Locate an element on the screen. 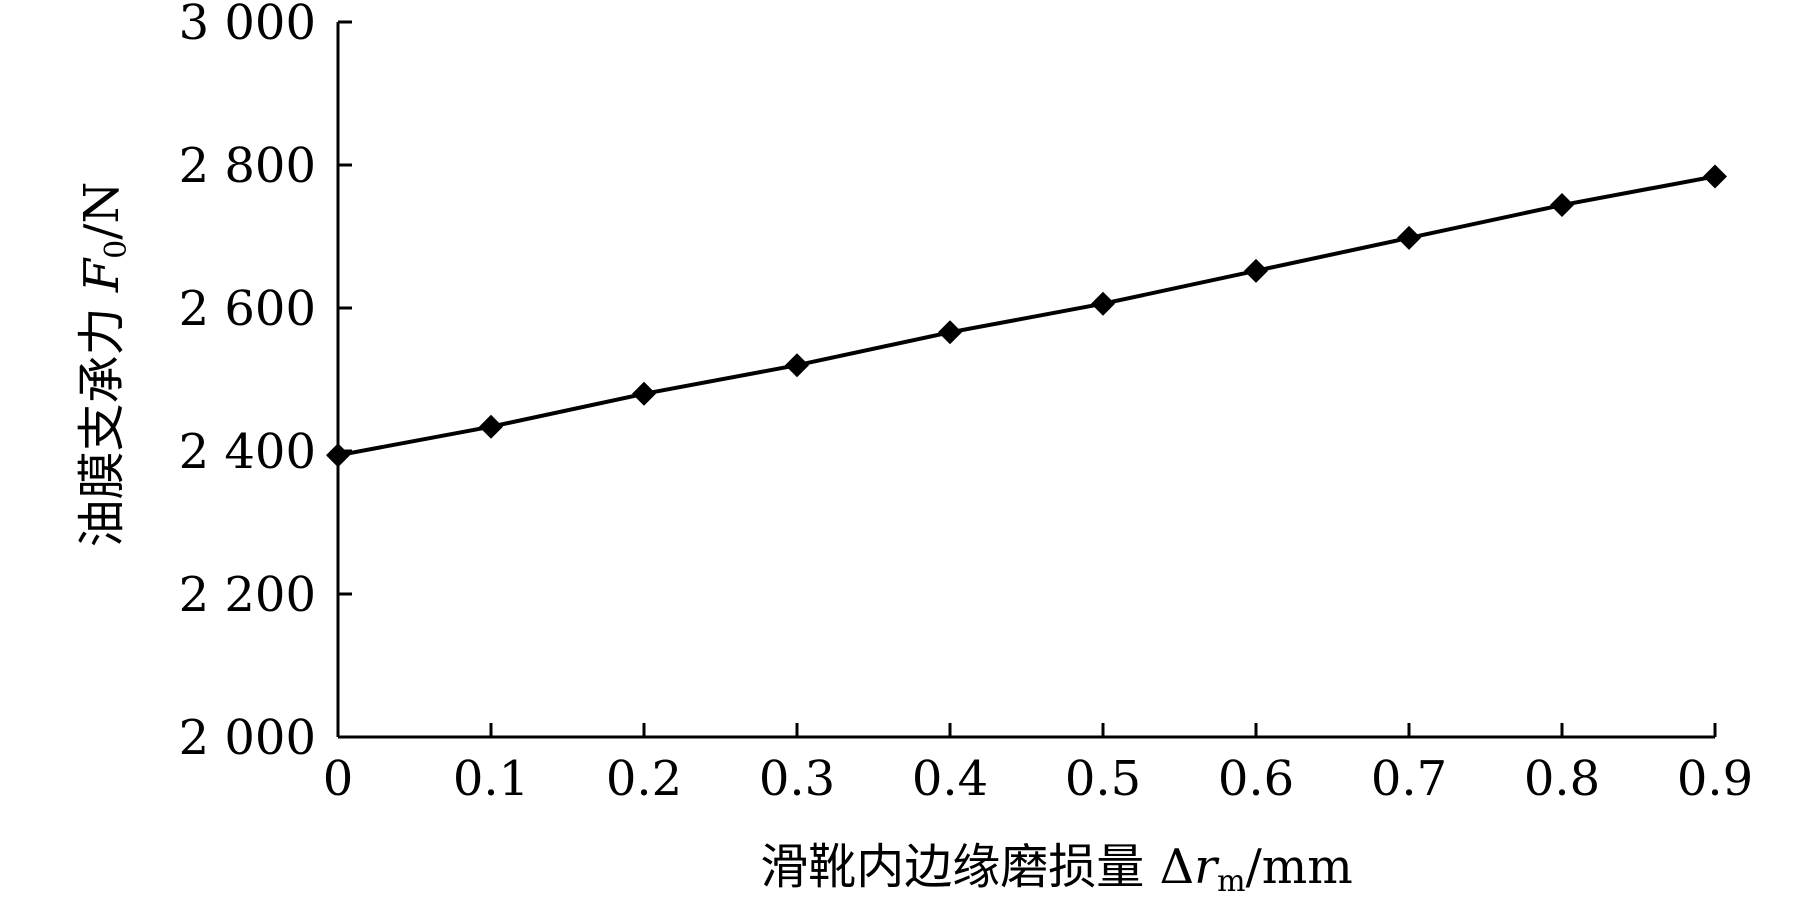 The width and height of the screenshot is (1819, 897). x-axis-title-prefix: 滑靴内边缘磨损量 is located at coordinates (959, 867).